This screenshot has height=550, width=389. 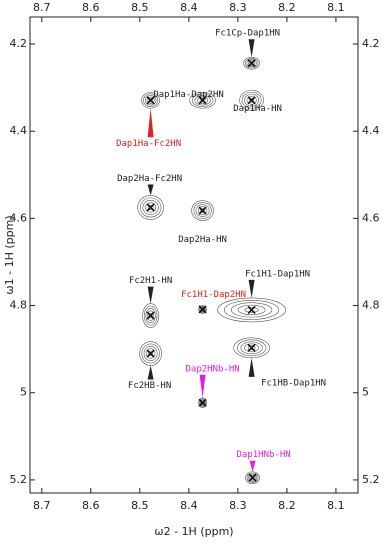 What do you see at coordinates (193, 531) in the screenshot?
I see `x-axis-label: ω2 - 1H (ppm)` at bounding box center [193, 531].